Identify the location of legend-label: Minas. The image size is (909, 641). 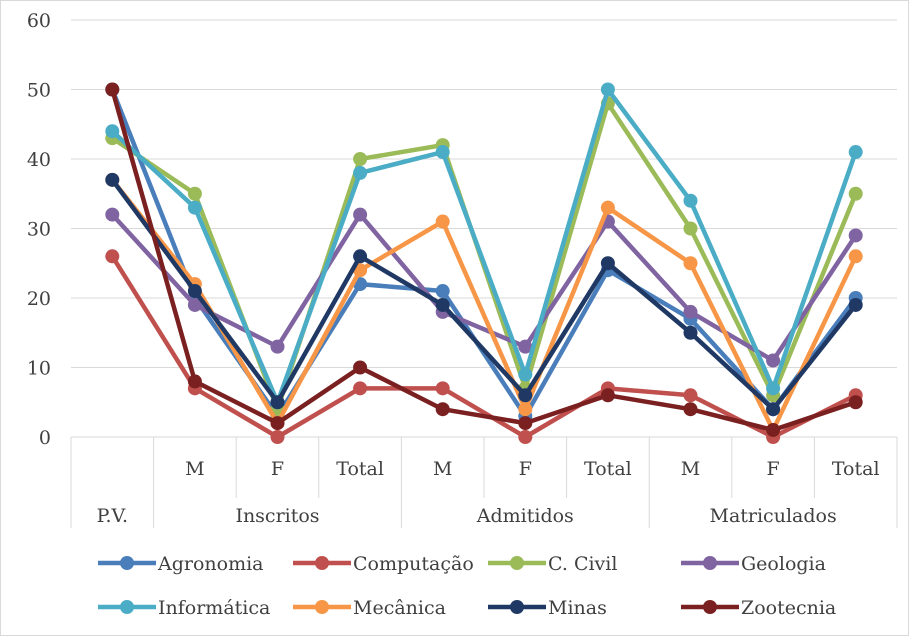
(577, 608).